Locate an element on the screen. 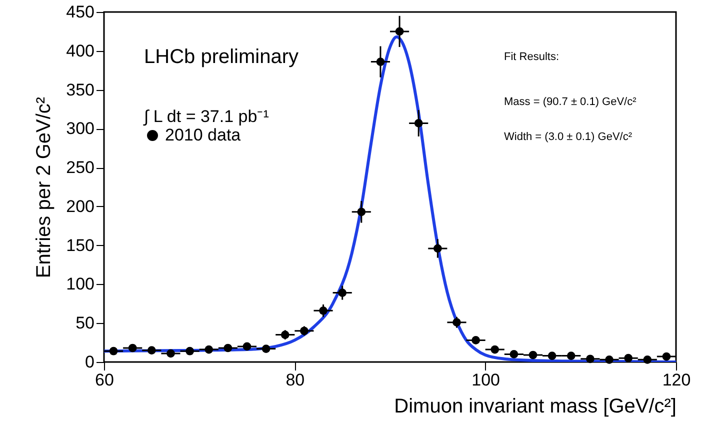  legend-label: 2010 data is located at coordinates (203, 135).